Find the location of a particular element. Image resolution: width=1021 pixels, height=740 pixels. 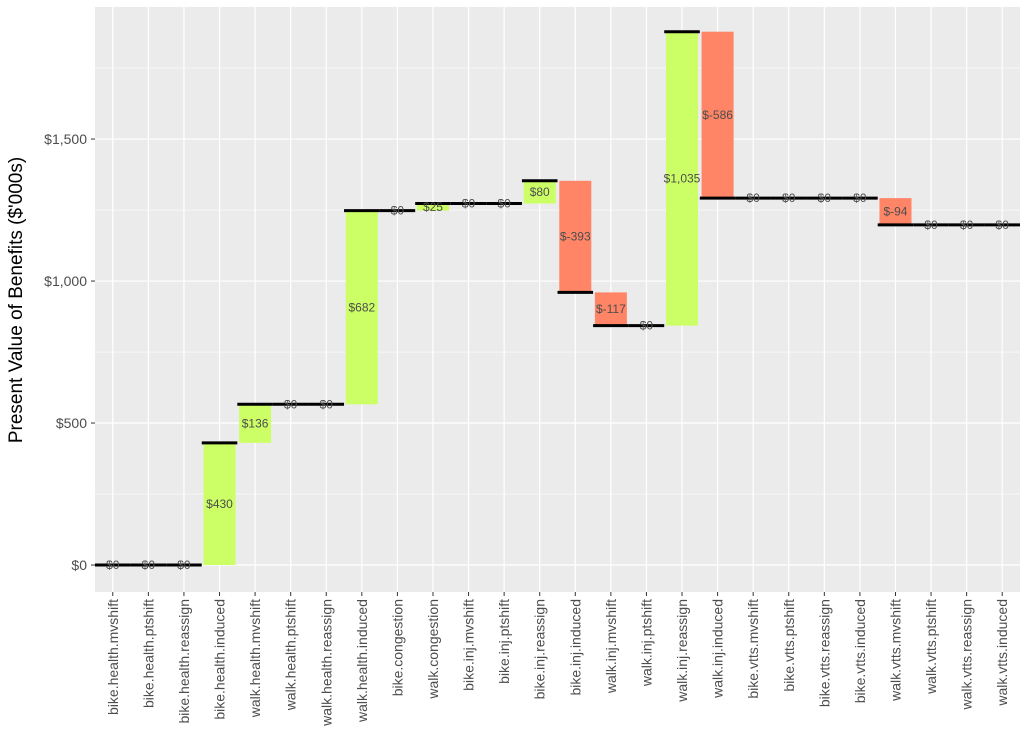

data-label: $430 is located at coordinates (219, 504).